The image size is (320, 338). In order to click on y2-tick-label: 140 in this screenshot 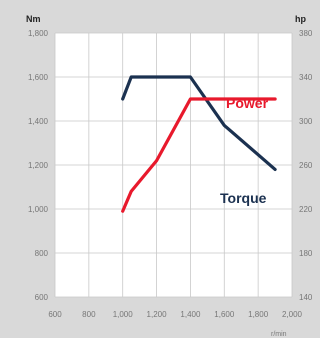, I will do `click(306, 297)`.